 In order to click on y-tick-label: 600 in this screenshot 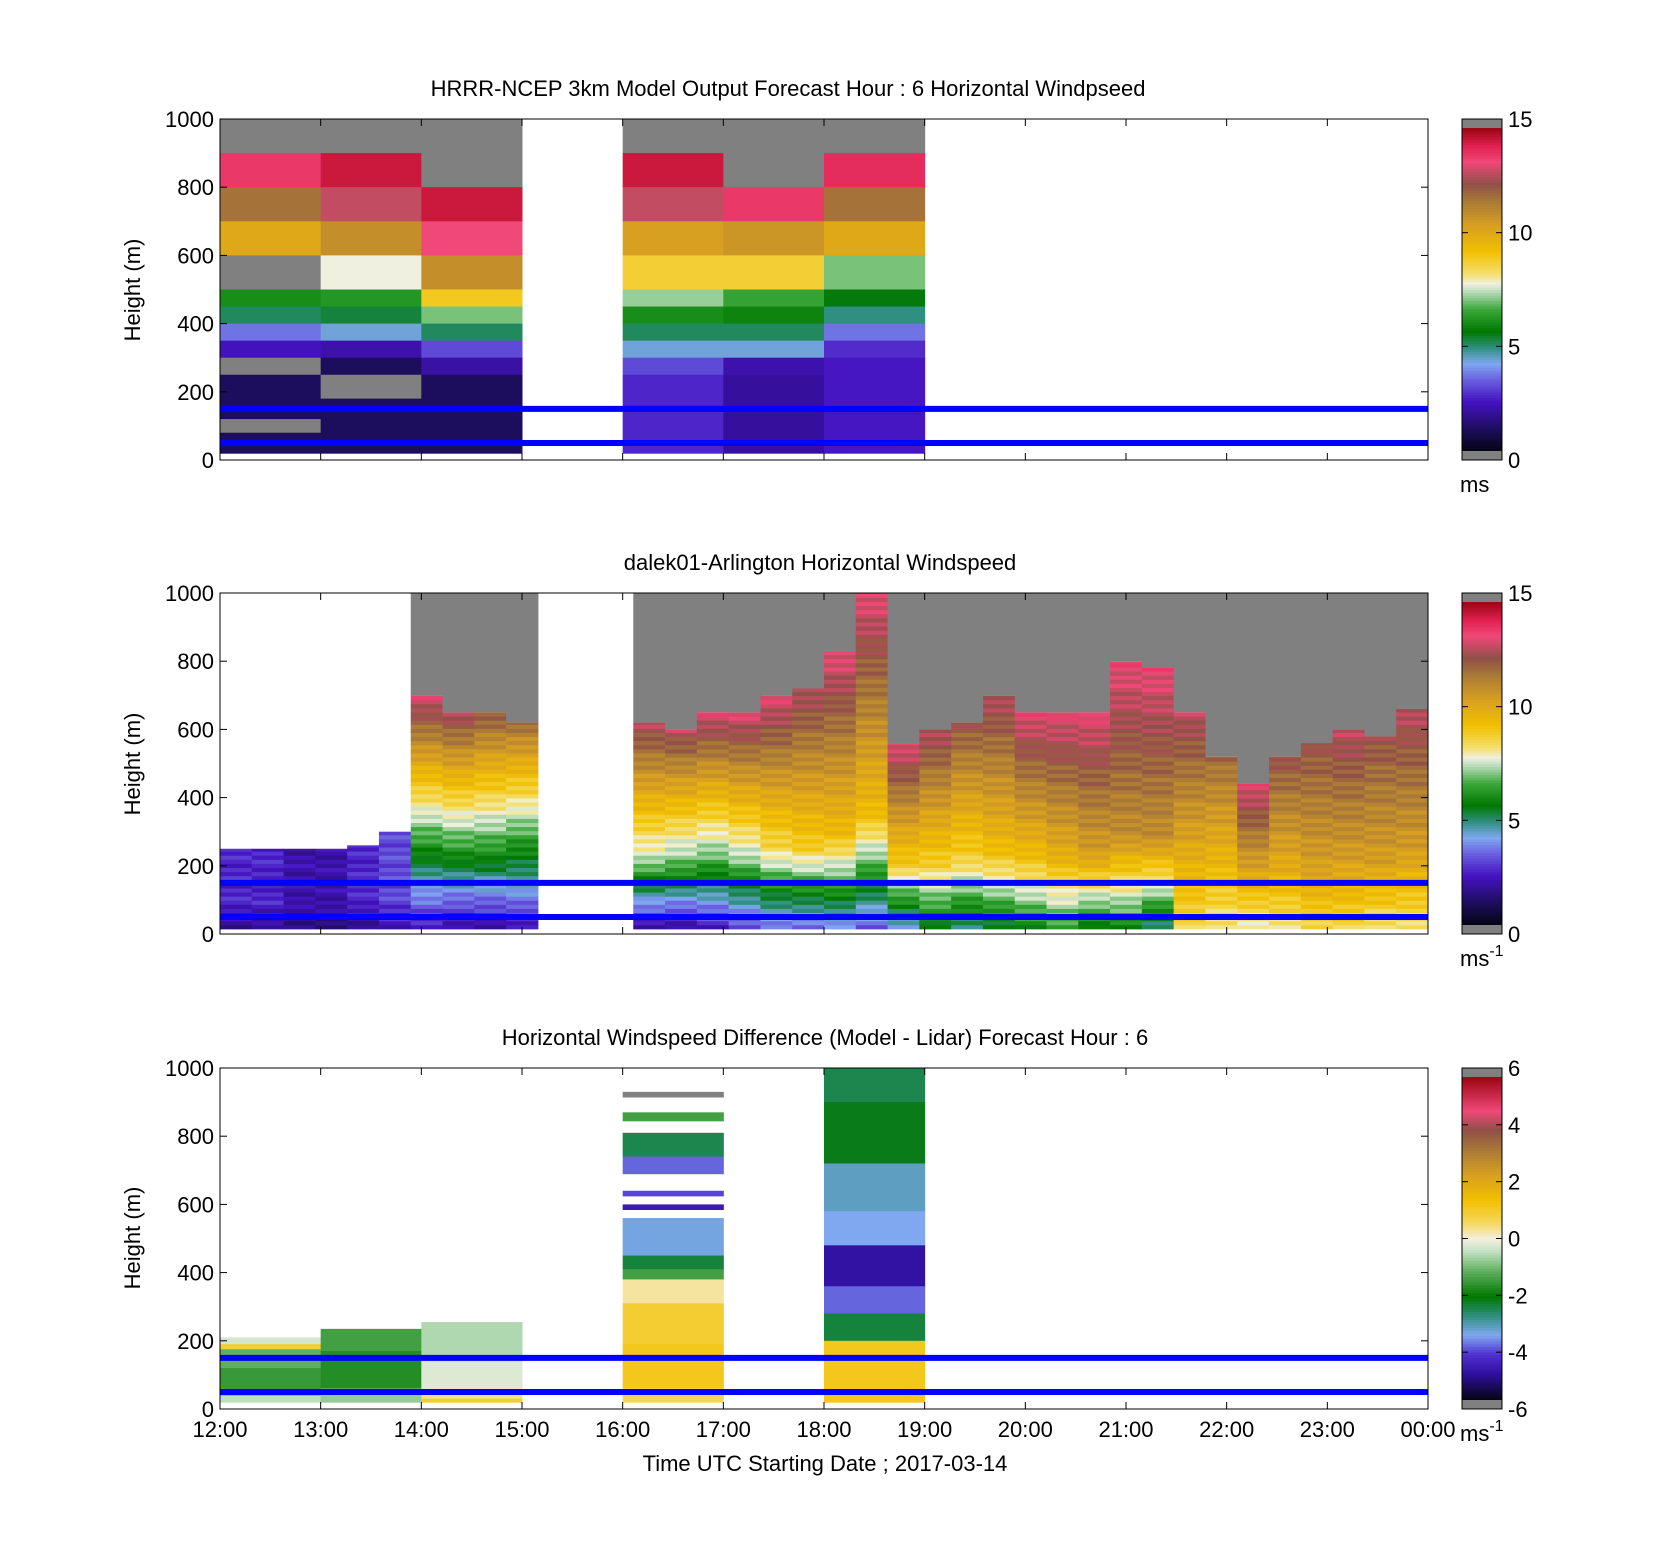, I will do `click(195, 729)`.